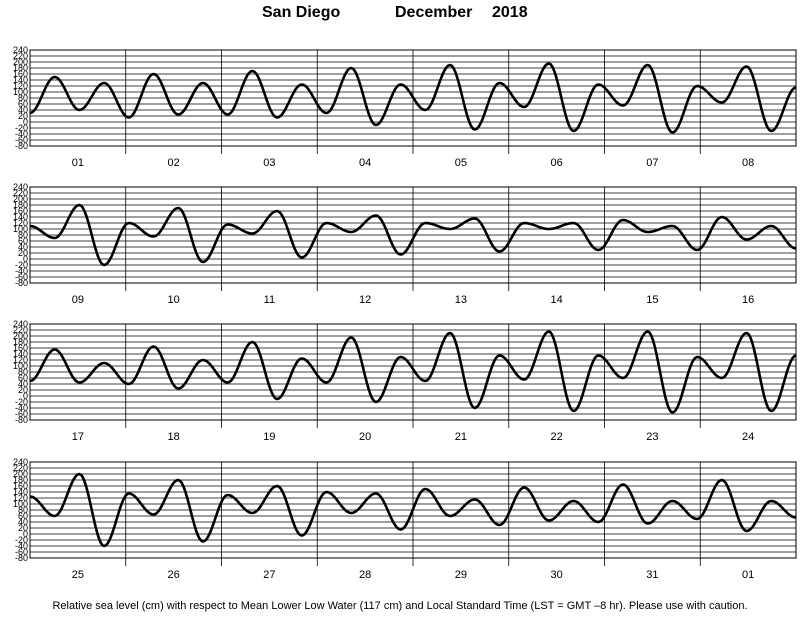 This screenshot has height=618, width=800. I want to click on day-label: 21, so click(461, 437).